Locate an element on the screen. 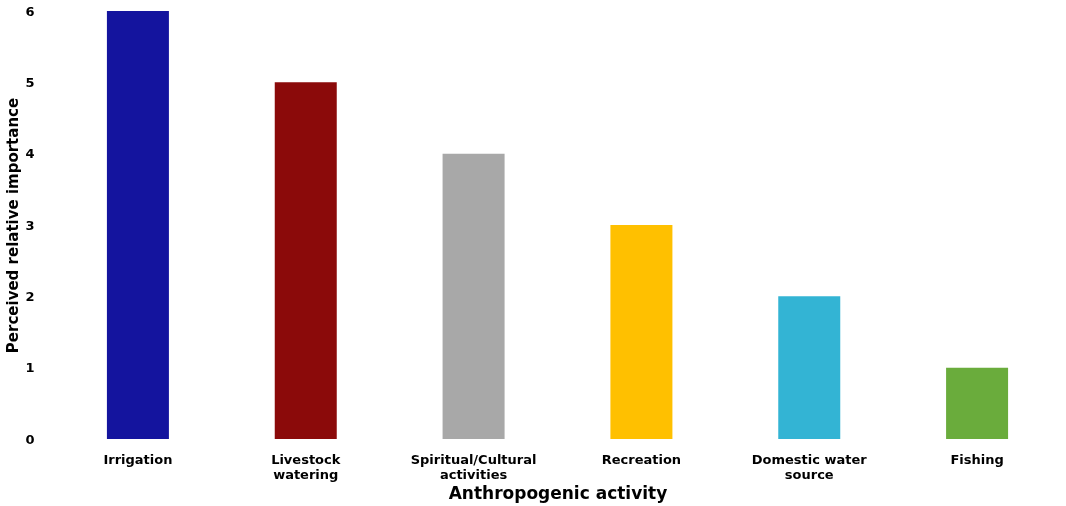 This screenshot has width=1066, height=506. x-tick-label: Irrigation is located at coordinates (138, 459).